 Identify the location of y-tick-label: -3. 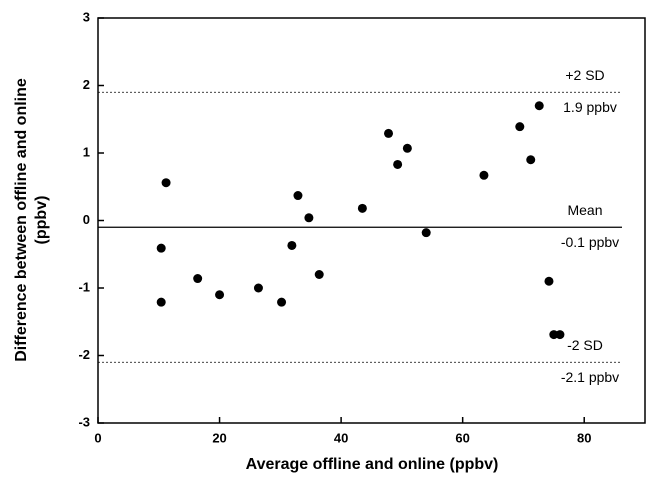
(84, 421).